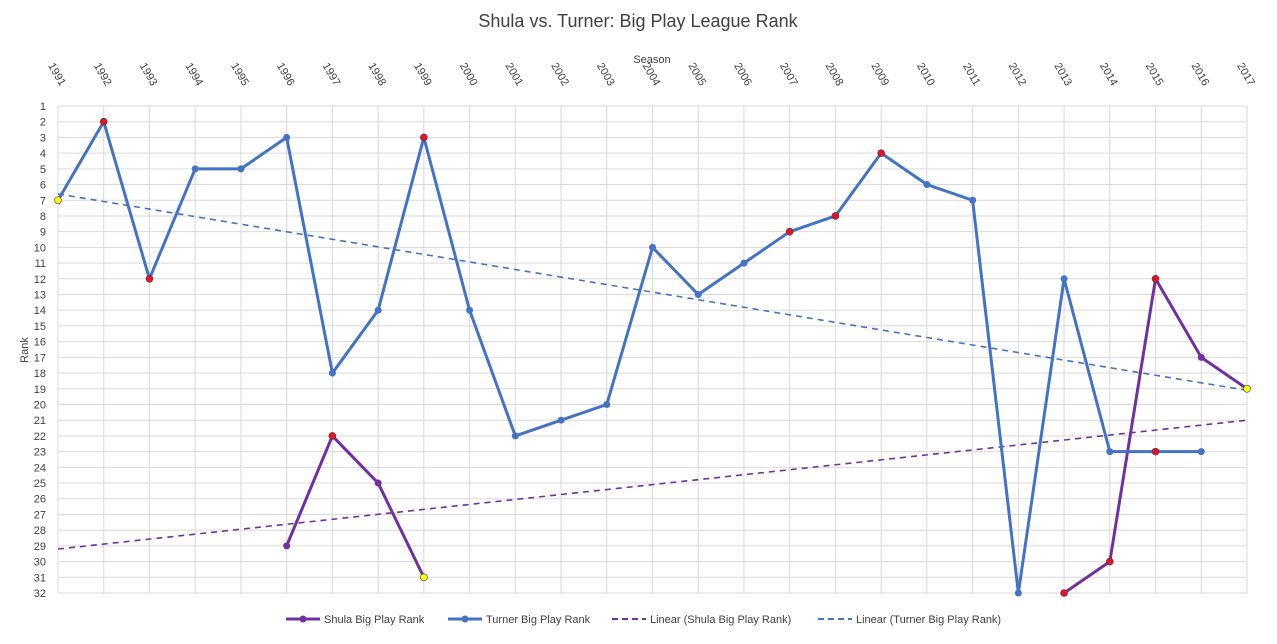 The image size is (1277, 644). I want to click on x-tick-label: 2007, so click(788, 74).